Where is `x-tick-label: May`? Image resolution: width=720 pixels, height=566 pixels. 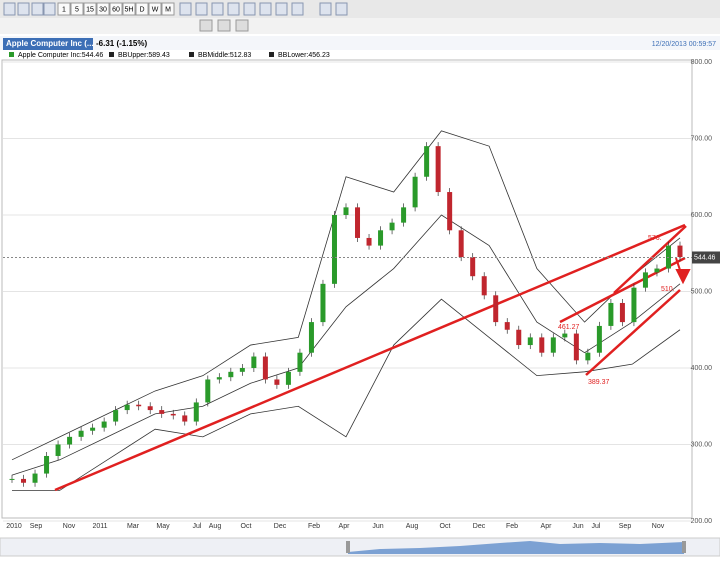
x-tick-label: May is located at coordinates (163, 526).